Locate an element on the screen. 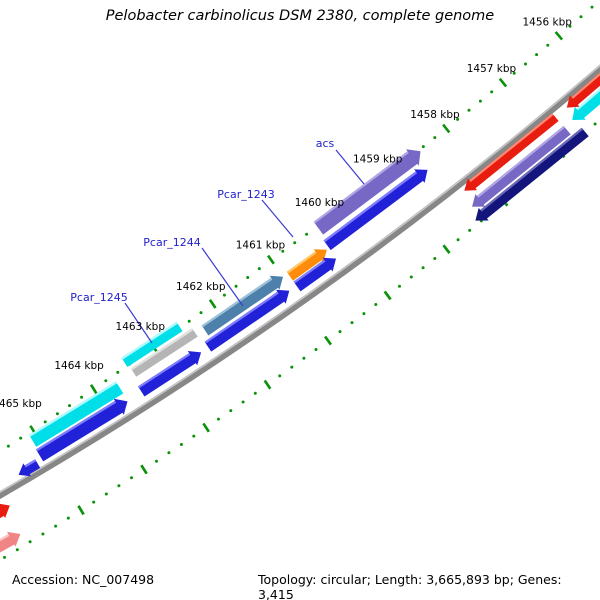 The height and width of the screenshot is (600, 600). gene-label-Pcar_1243: Pcar_1243 is located at coordinates (245, 194).